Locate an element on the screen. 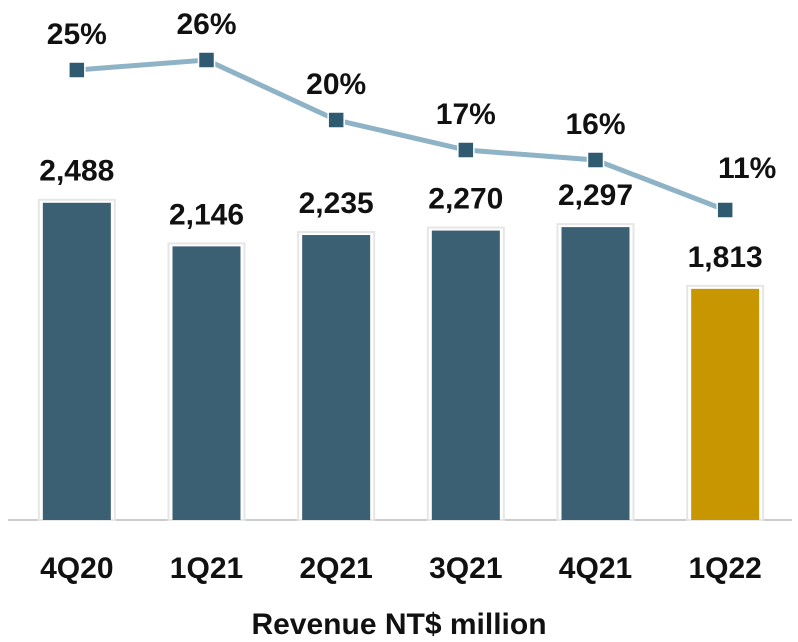 The image size is (798, 642). data-label: 2,488 is located at coordinates (76, 171).